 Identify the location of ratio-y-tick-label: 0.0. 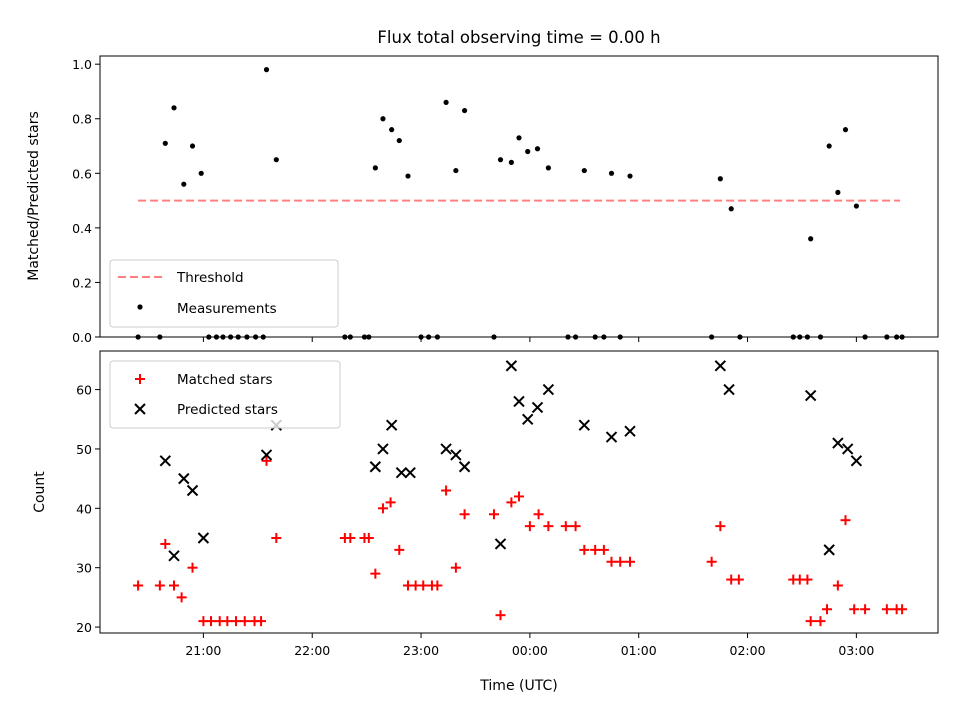
(82, 337).